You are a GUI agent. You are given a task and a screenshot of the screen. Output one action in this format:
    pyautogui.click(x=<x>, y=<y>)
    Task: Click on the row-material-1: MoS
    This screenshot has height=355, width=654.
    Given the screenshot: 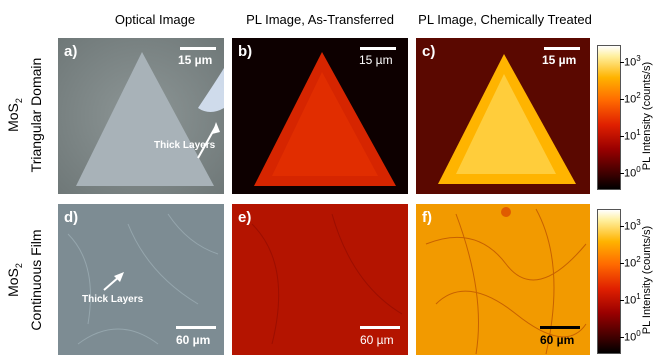 What is the action you would take?
    pyautogui.click(x=13, y=117)
    